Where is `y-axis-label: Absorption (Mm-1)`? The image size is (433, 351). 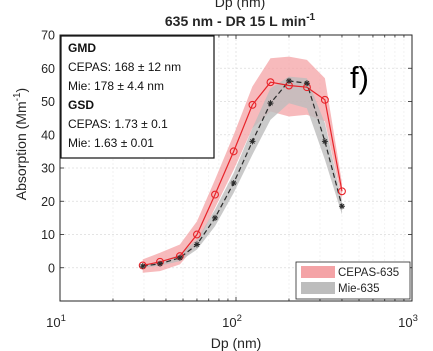 y-axis-label: Absorption (Mm-1) is located at coordinates (20, 144).